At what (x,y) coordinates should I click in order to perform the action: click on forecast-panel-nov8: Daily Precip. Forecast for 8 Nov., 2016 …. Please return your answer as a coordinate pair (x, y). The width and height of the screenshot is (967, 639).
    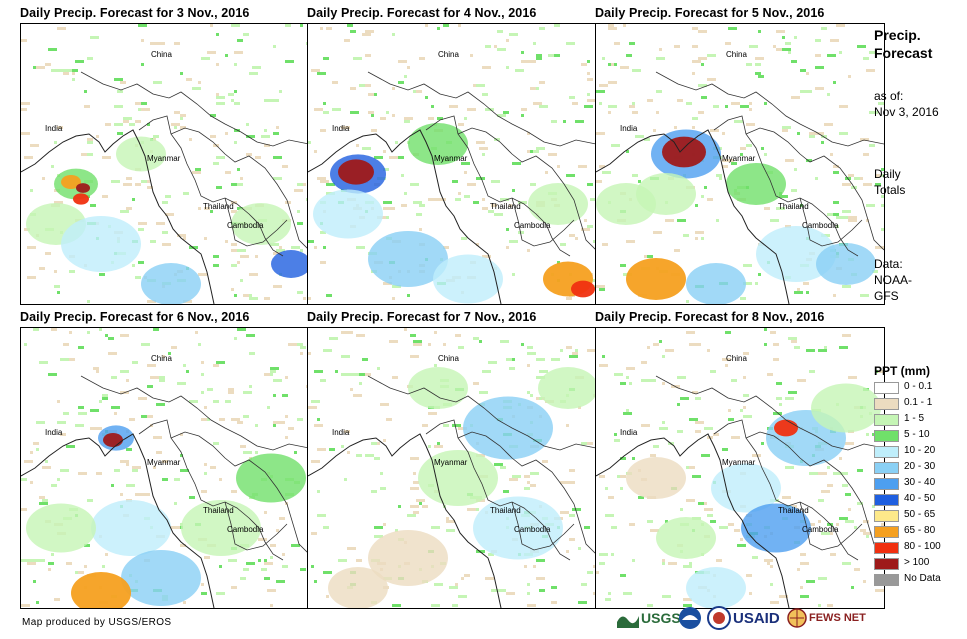
    Looking at the image, I should click on (740, 460).